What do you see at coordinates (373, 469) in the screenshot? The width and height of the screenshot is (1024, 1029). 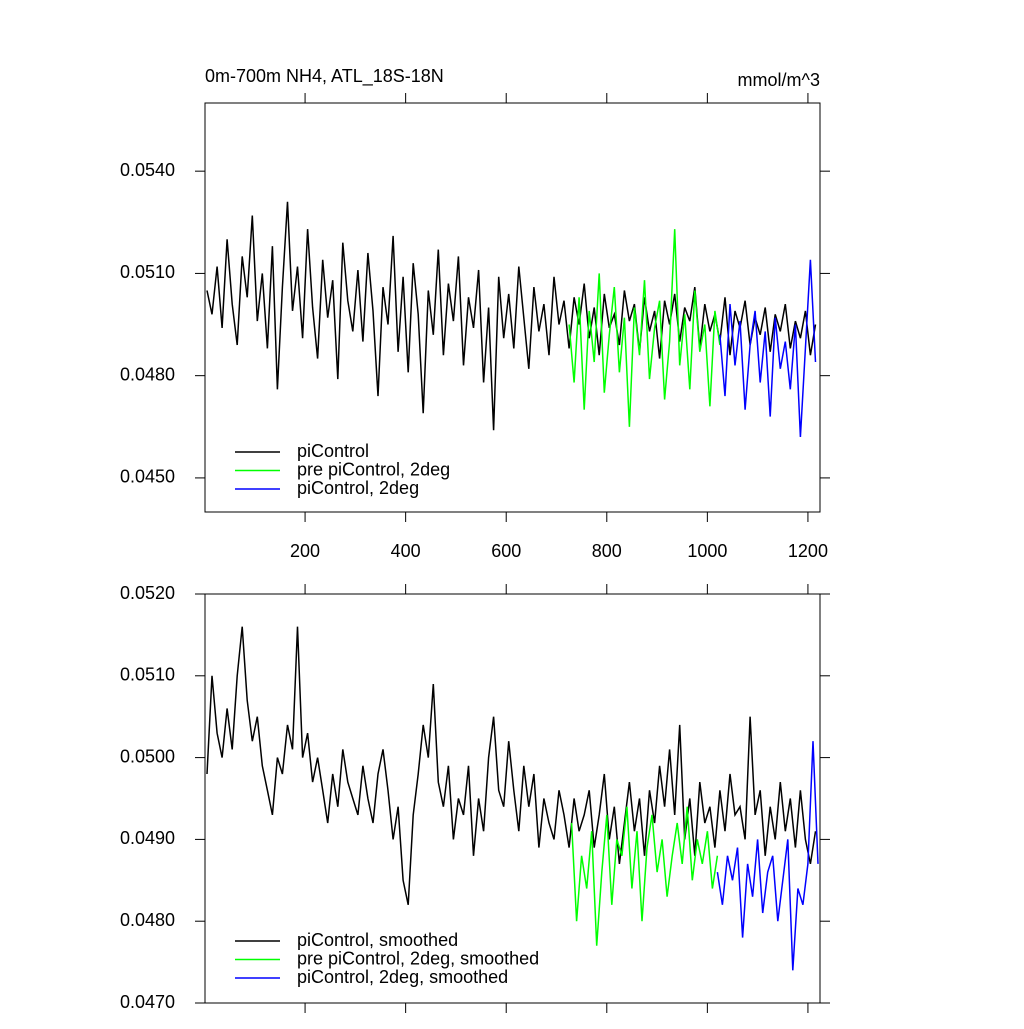 I see `legend-label: pre piControl, 2deg` at bounding box center [373, 469].